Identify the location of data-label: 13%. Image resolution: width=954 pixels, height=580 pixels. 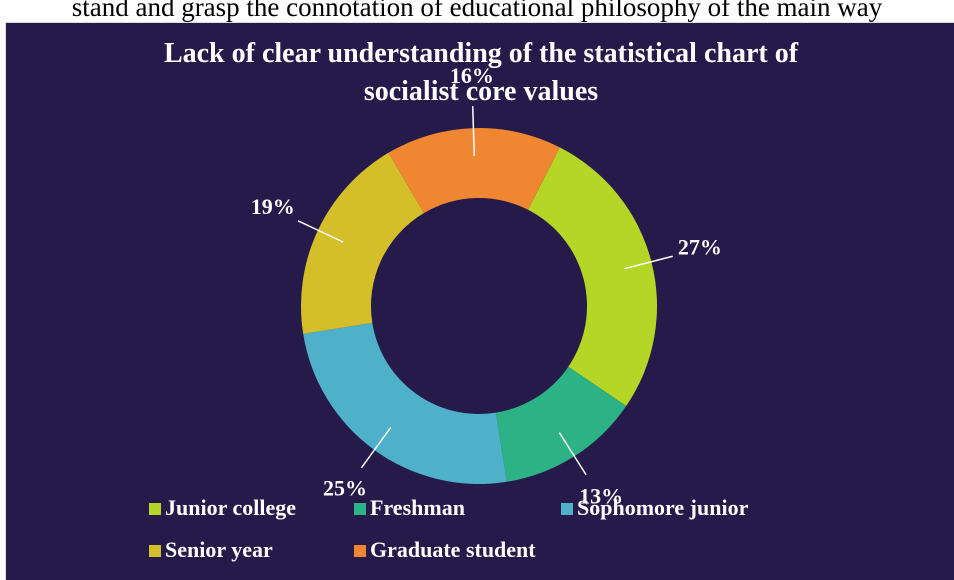
(601, 496).